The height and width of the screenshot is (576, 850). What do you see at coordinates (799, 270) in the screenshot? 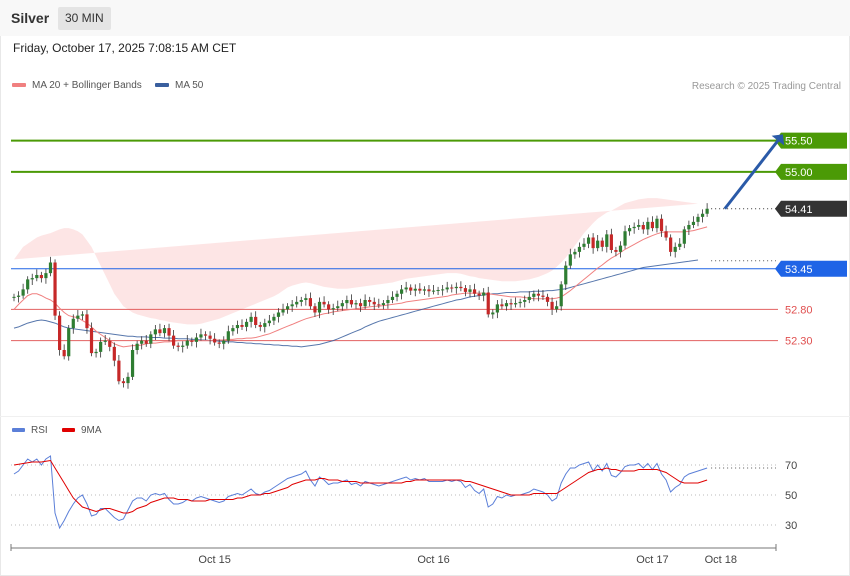
I see `pivot-label: 53.45` at bounding box center [799, 270].